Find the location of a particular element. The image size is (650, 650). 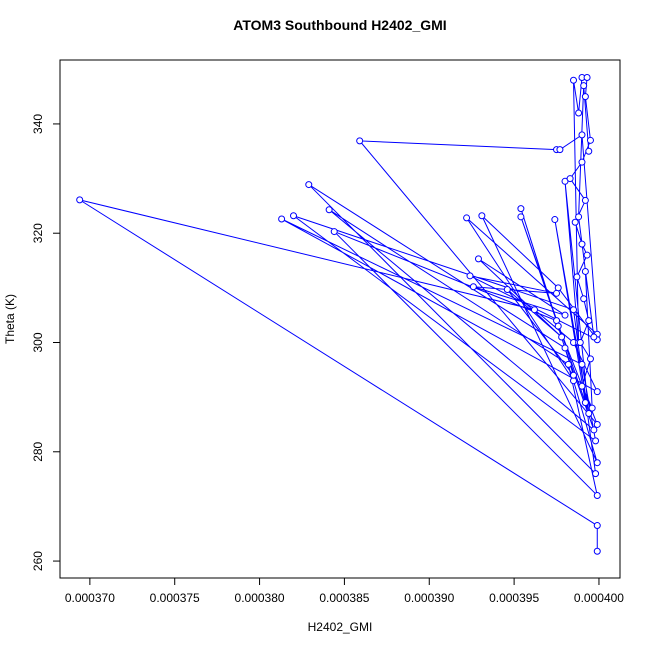

y-tick-label: 300 is located at coordinates (38, 342).